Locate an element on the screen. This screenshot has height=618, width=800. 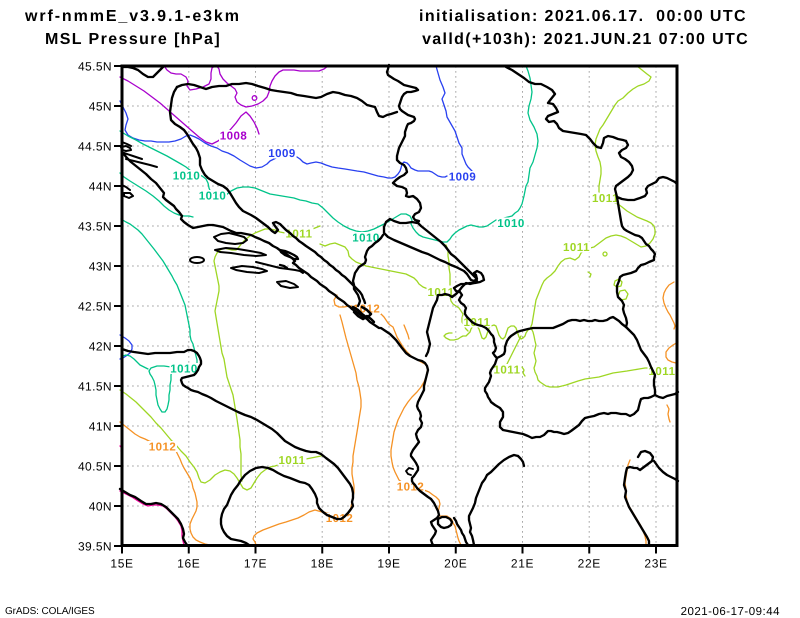
svg-text: 41.5N is located at coordinates (95, 387).